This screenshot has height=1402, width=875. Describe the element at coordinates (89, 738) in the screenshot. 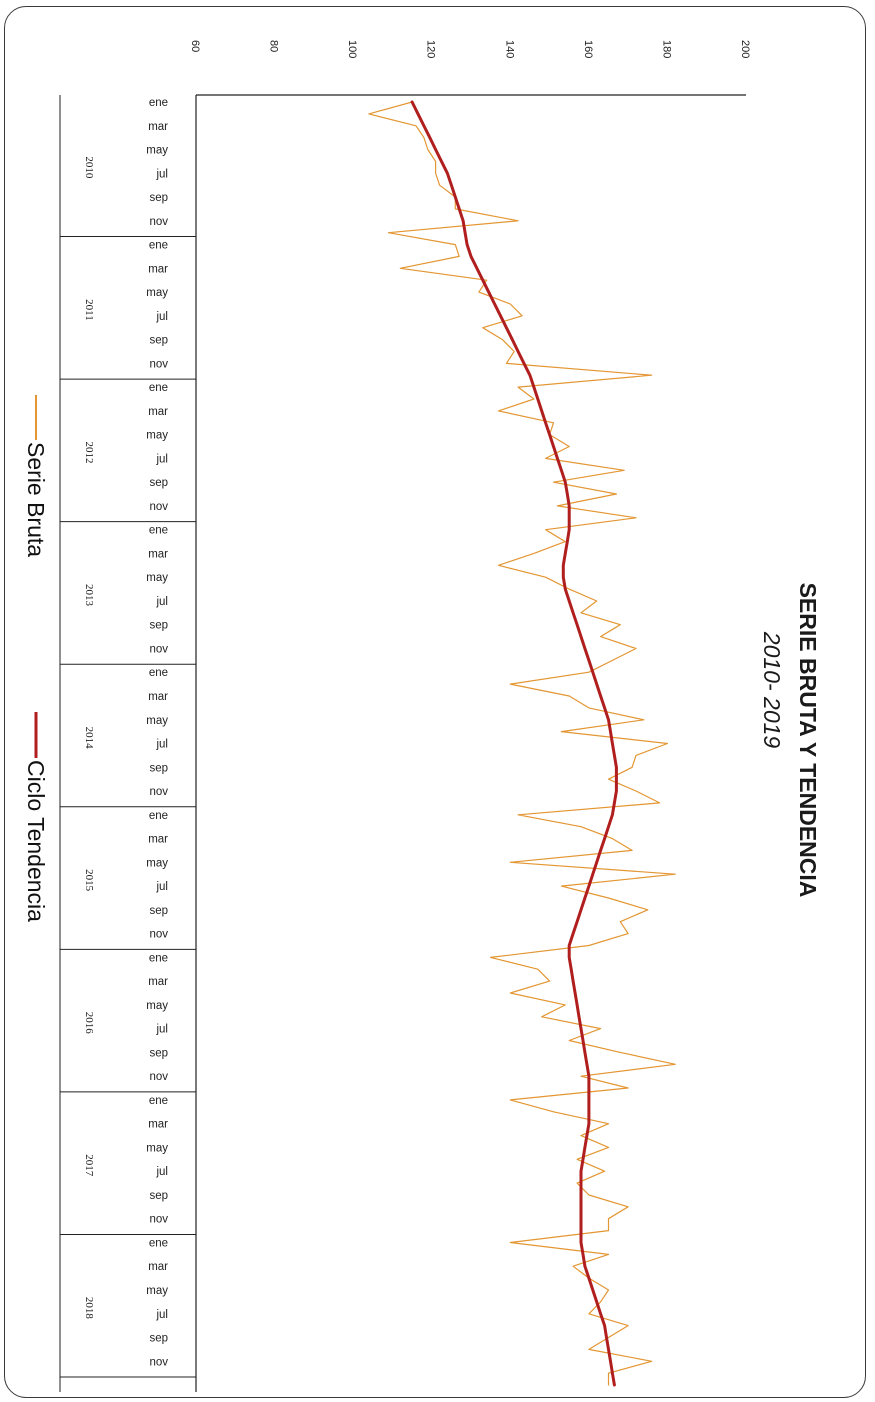

I see `year-label: 2014` at that location.